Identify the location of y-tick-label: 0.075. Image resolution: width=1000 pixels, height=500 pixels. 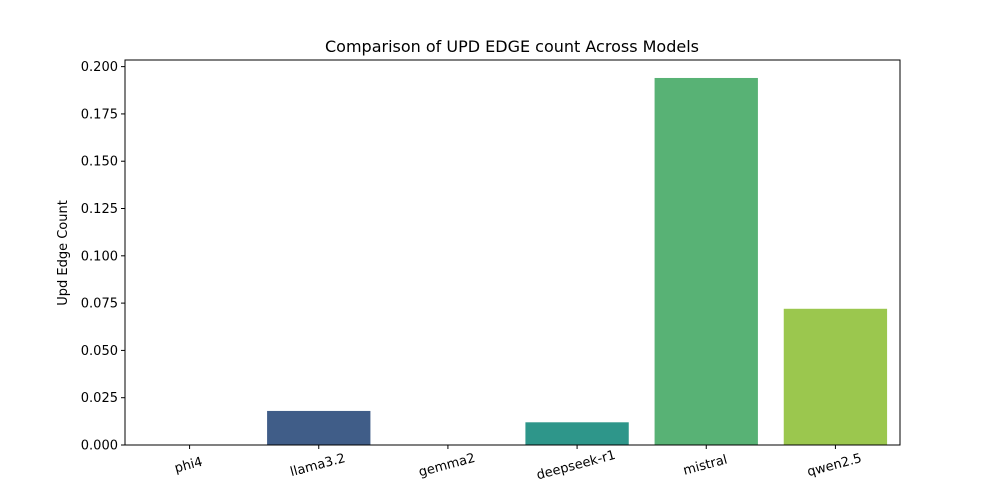
(99, 304).